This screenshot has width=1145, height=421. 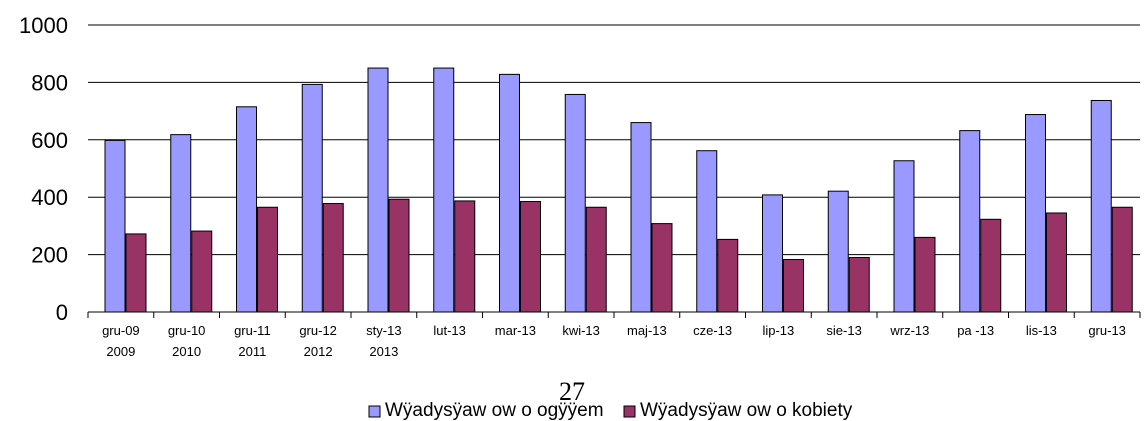 I want to click on x-tick-label: lut-13, so click(x=449, y=330).